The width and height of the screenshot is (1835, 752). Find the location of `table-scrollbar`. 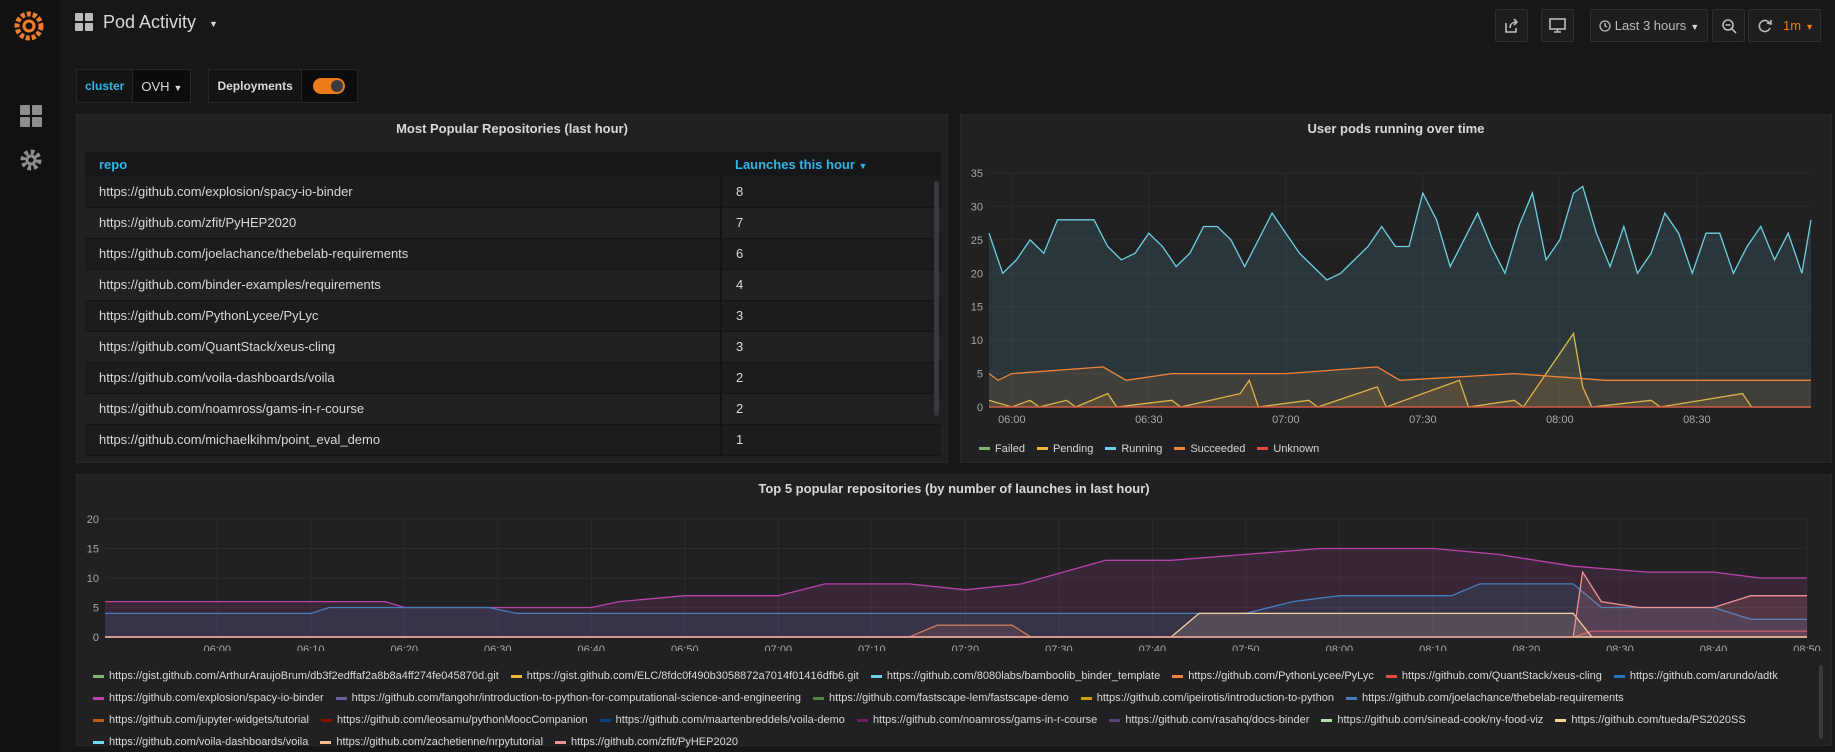

table-scrollbar is located at coordinates (936, 298).